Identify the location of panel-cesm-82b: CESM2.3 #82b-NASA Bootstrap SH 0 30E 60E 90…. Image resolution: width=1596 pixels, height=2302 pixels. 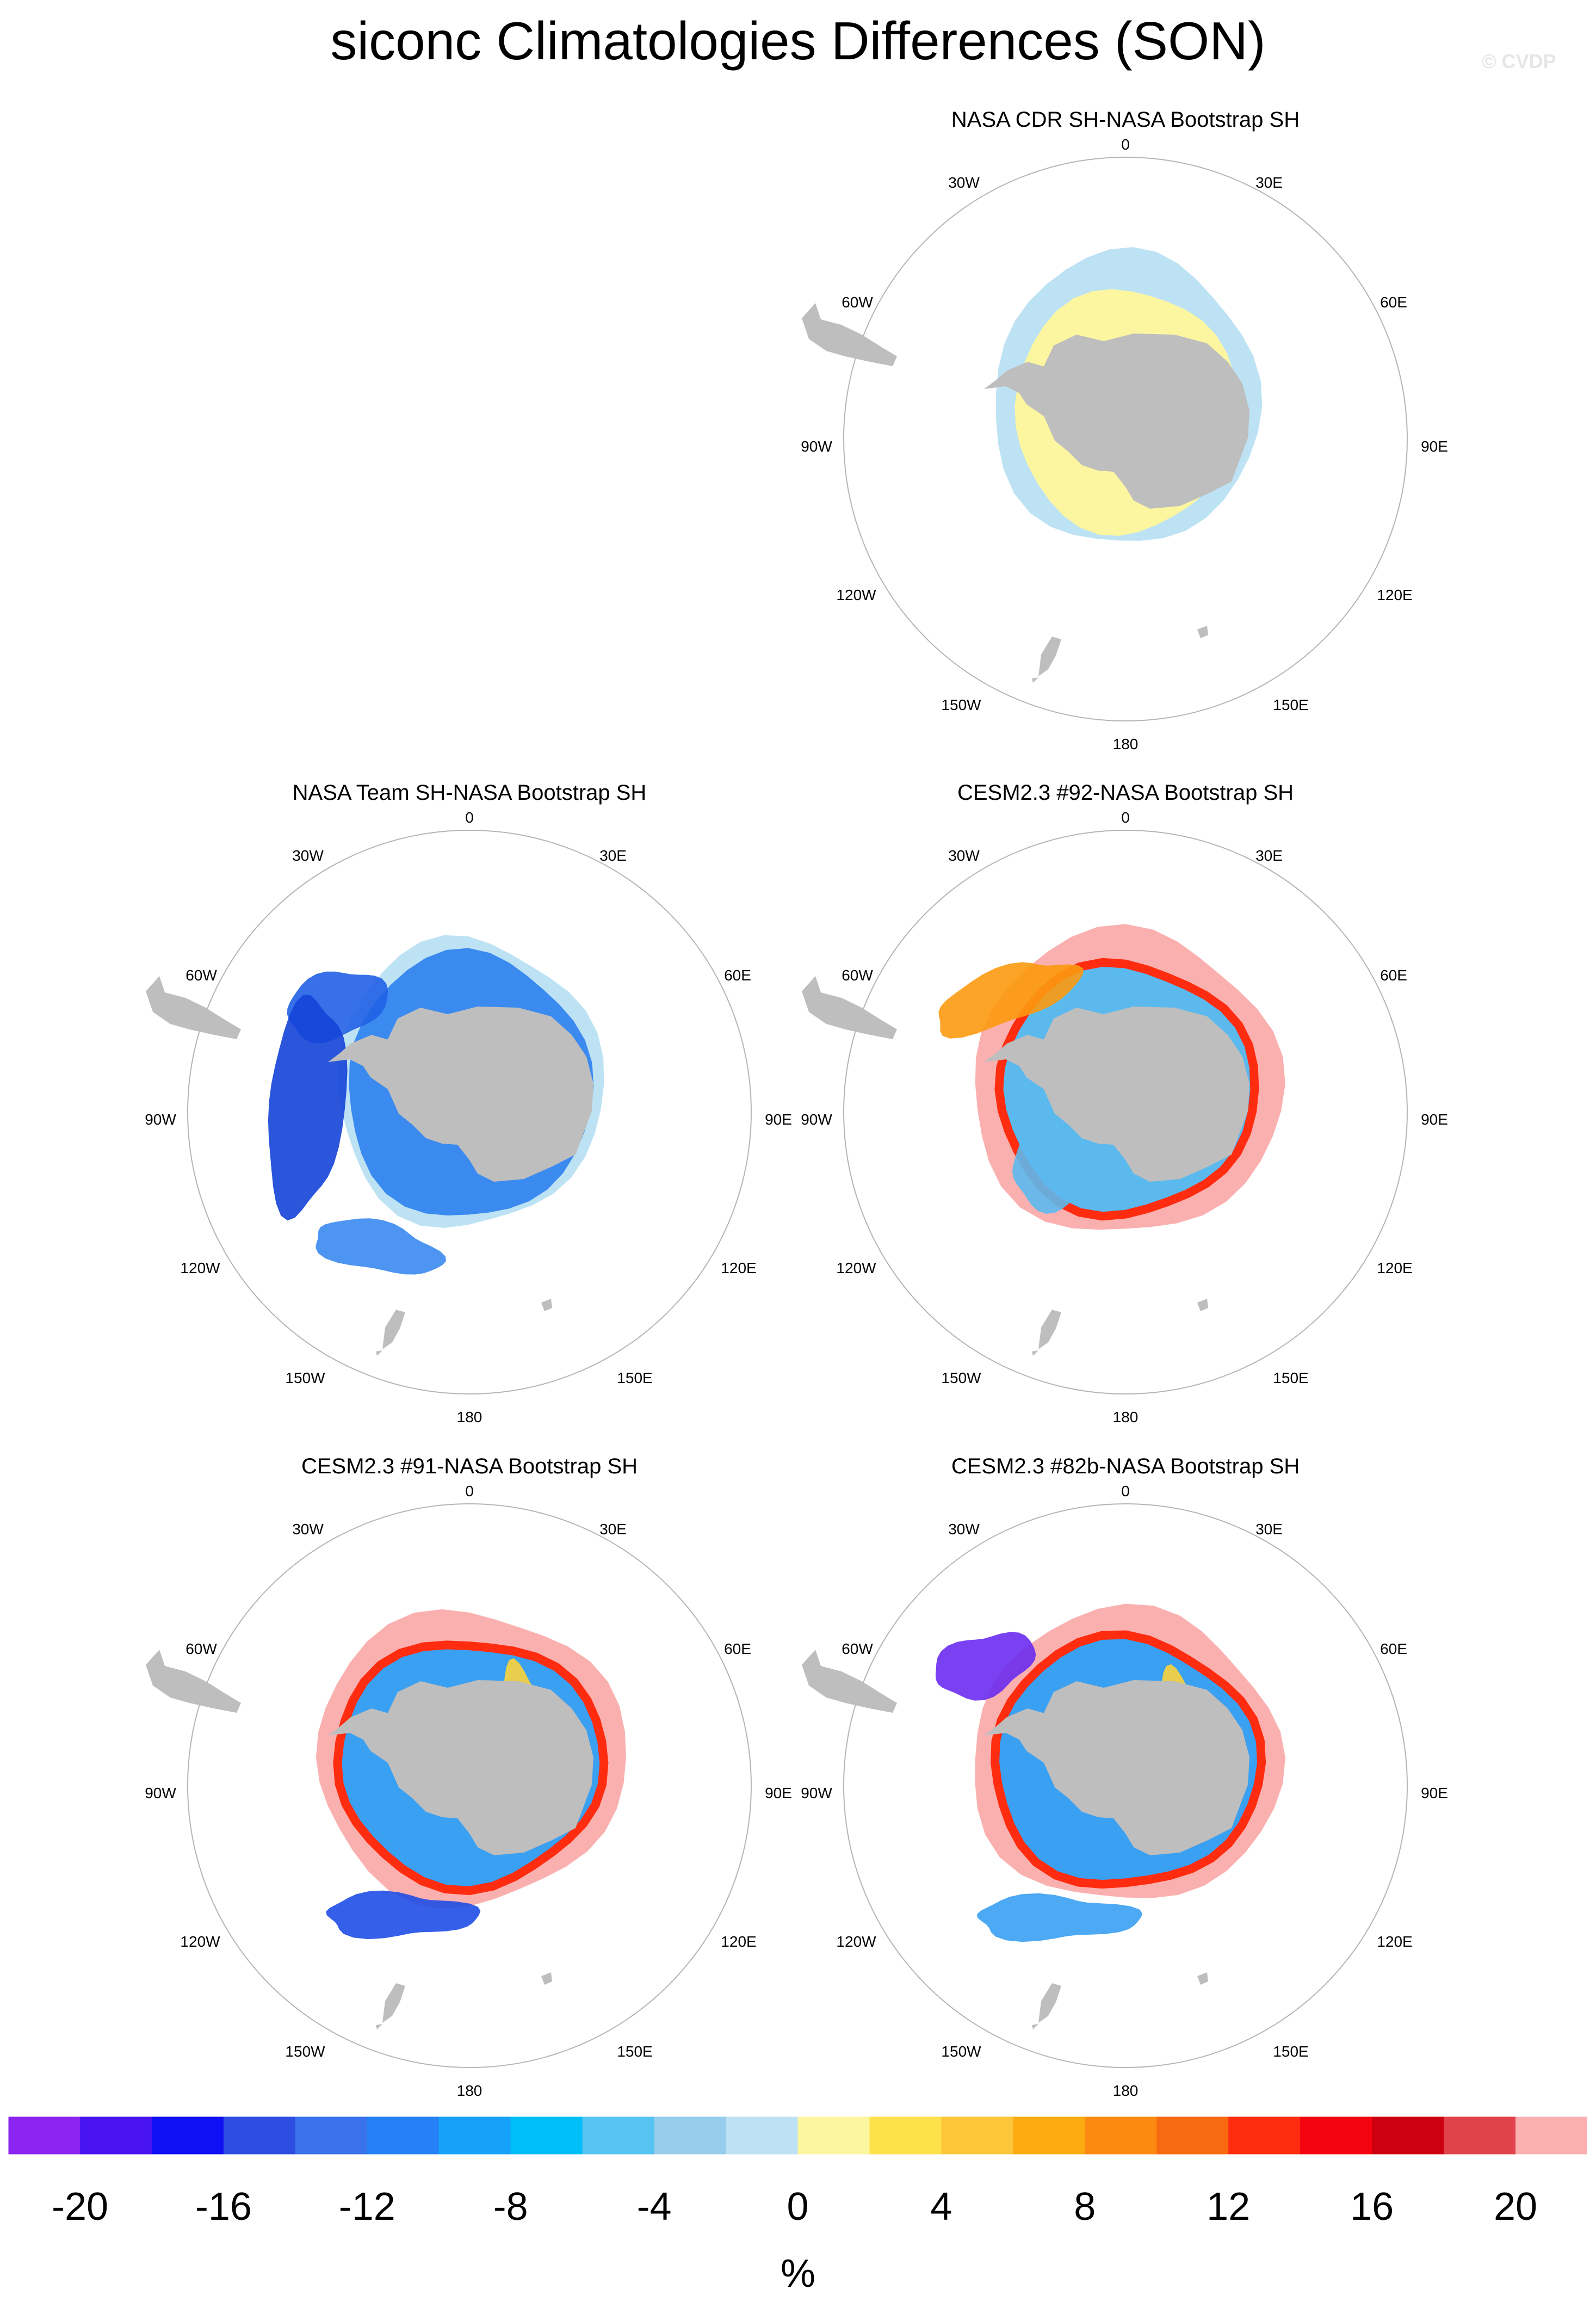
(1125, 1785).